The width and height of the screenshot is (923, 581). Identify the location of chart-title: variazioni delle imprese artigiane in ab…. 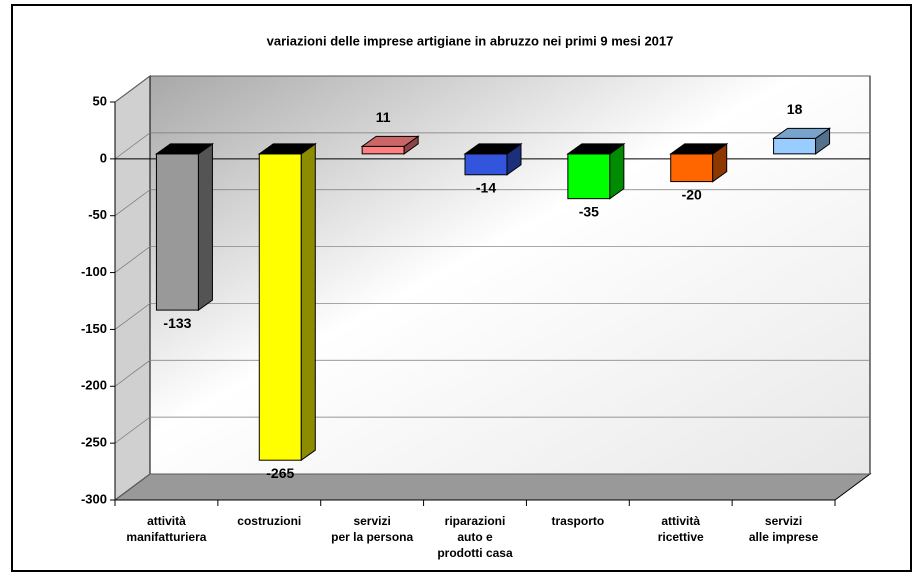
(470, 40).